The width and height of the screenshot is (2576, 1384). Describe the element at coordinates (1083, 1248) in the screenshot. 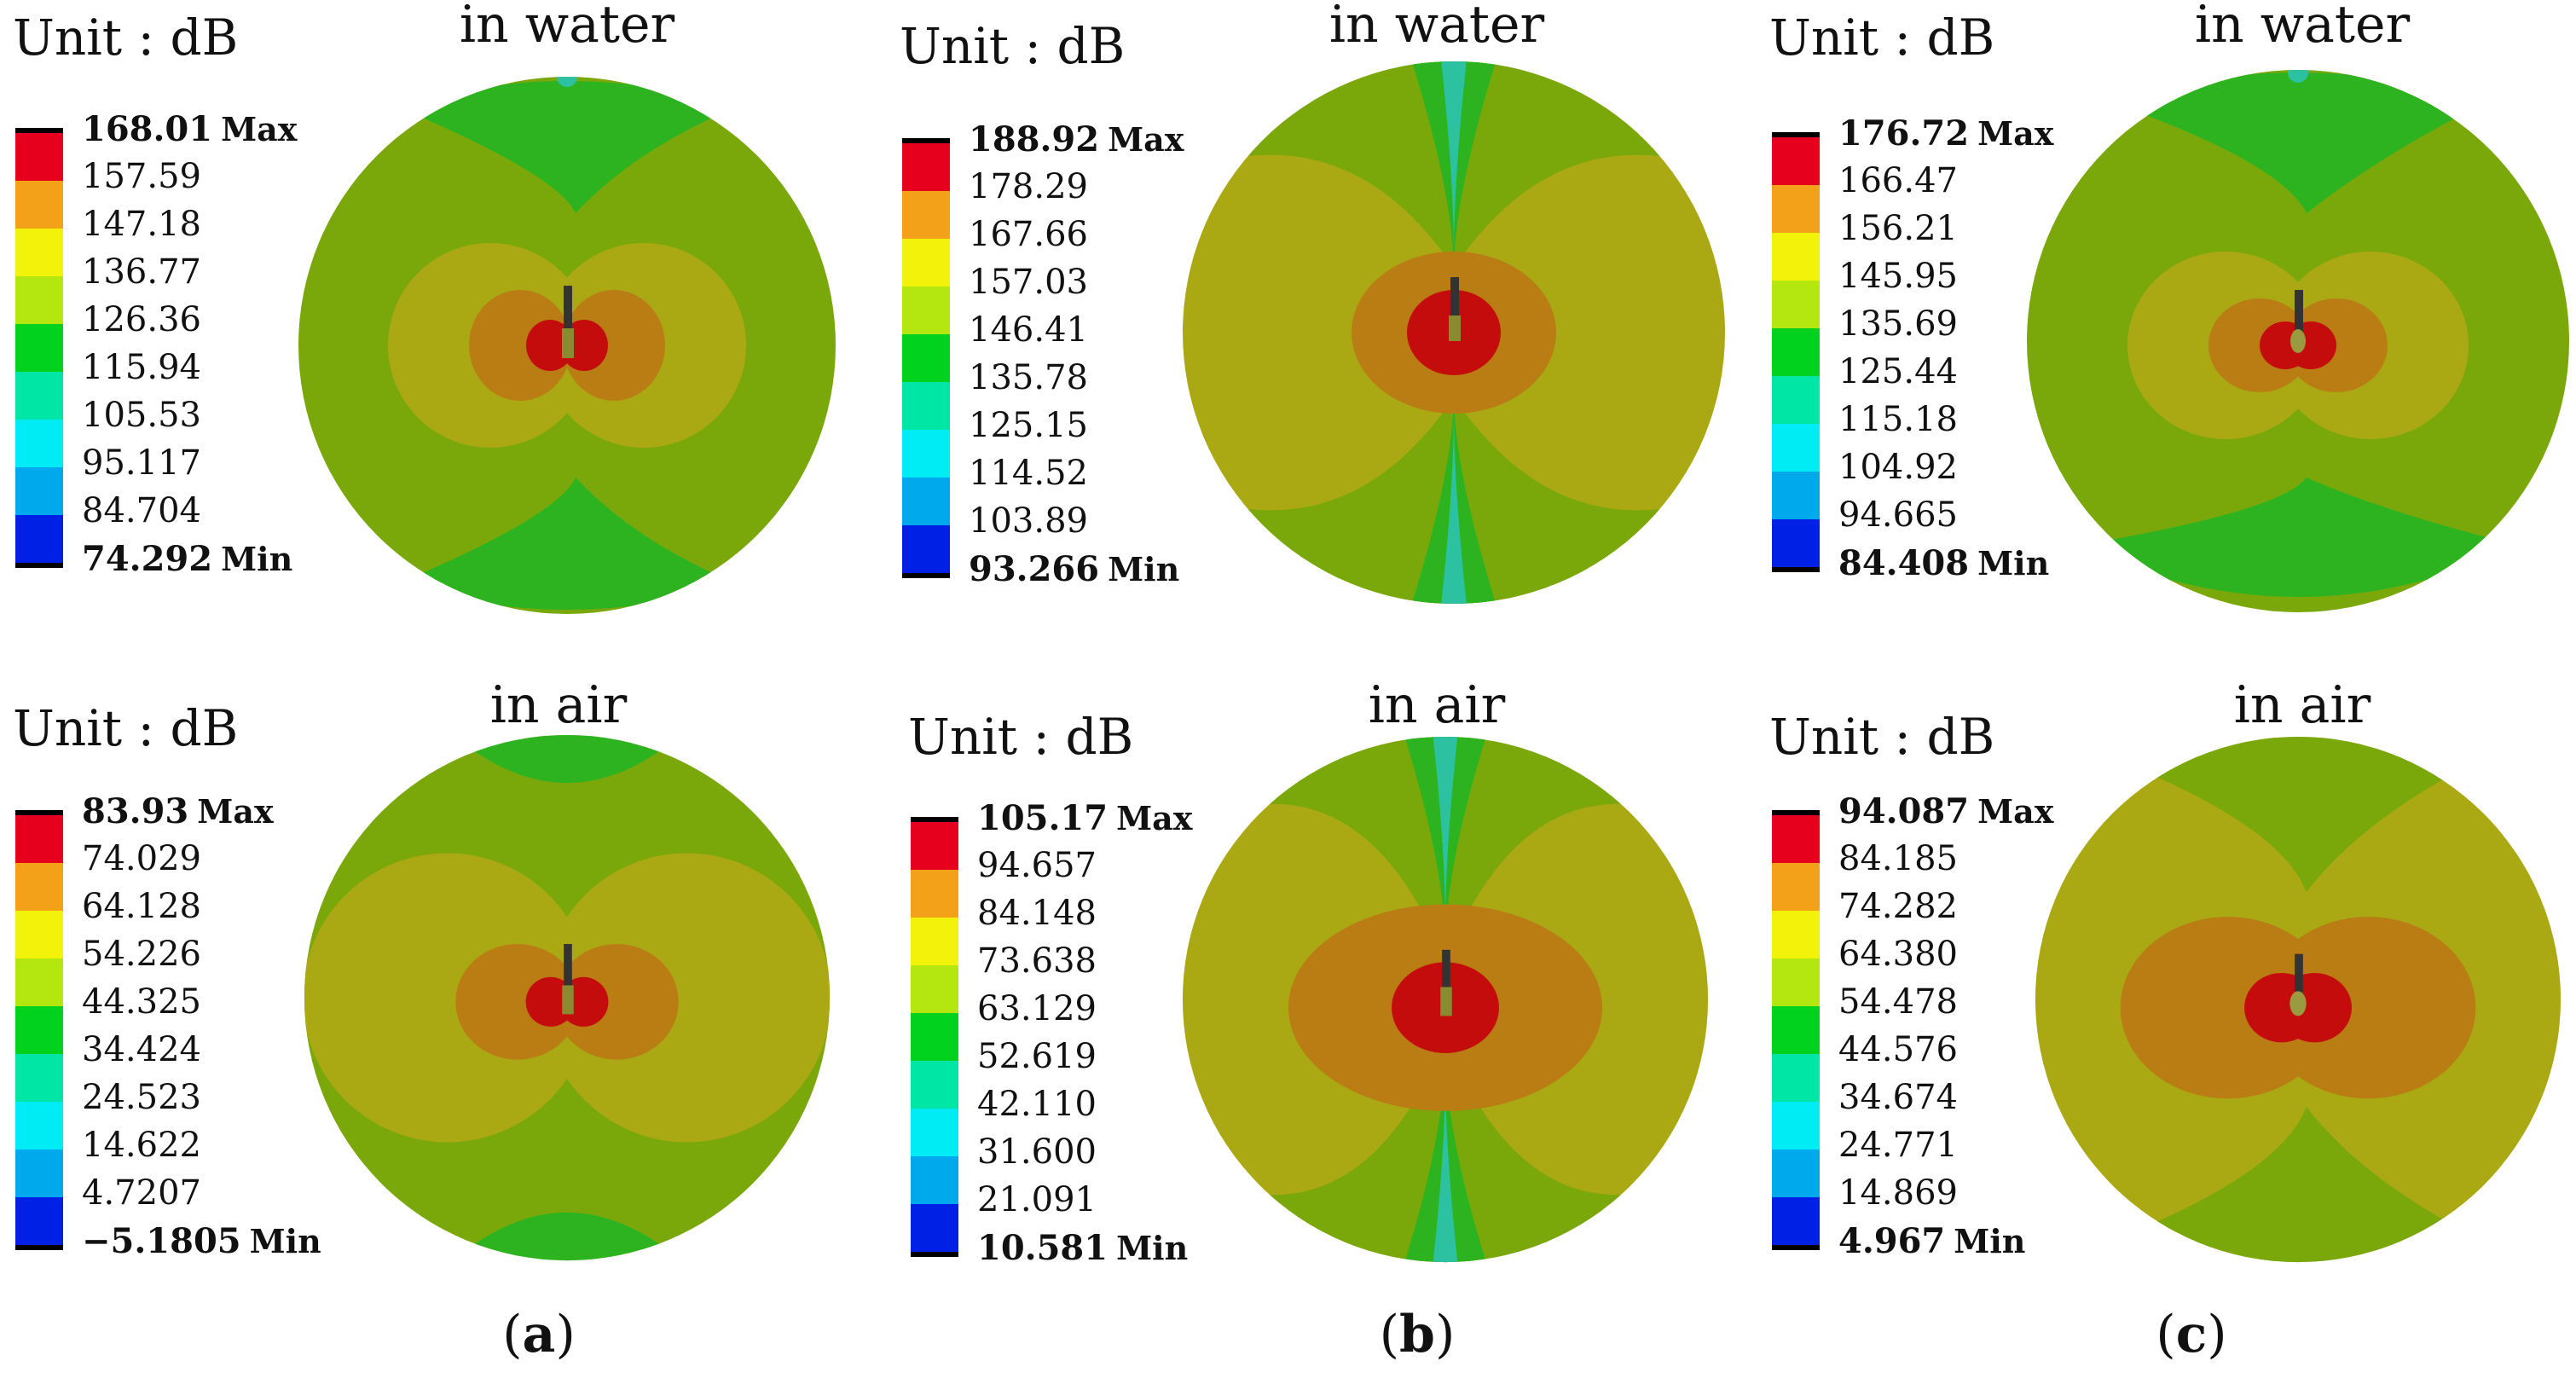

I see `legend-min: 10.581 Min` at that location.